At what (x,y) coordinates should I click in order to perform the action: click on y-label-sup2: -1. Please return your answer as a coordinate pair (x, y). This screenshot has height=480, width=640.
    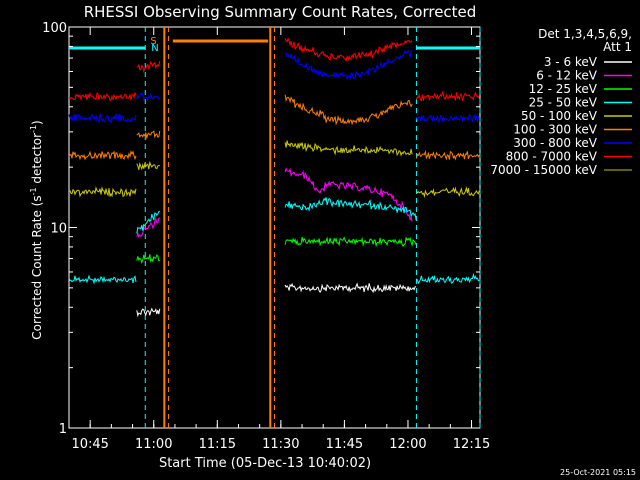
    Looking at the image, I should click on (33, 129).